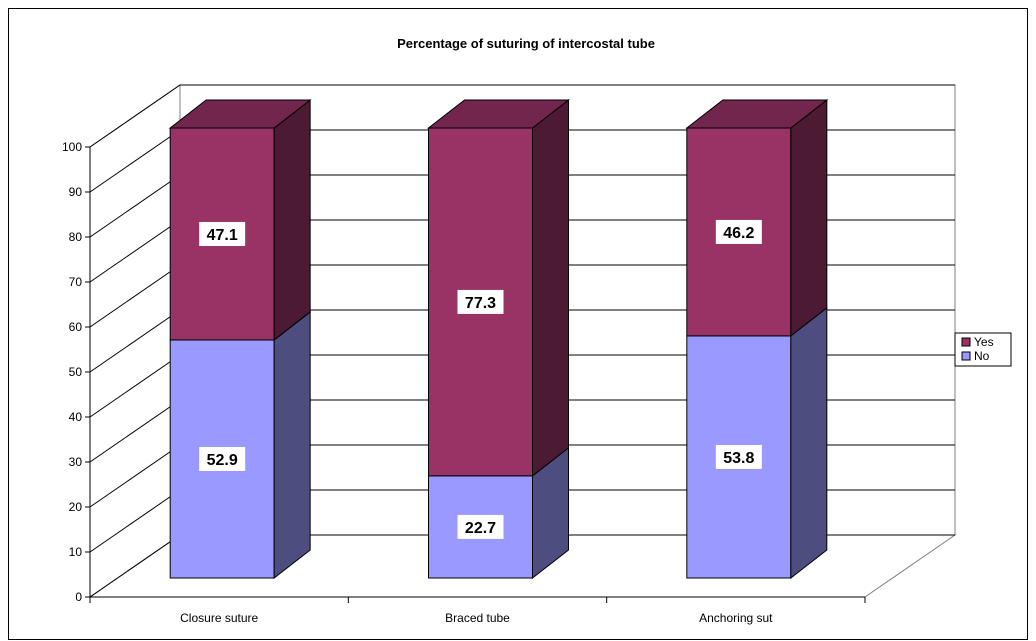  Describe the element at coordinates (76, 507) in the screenshot. I see `y-tick-label: 20` at that location.